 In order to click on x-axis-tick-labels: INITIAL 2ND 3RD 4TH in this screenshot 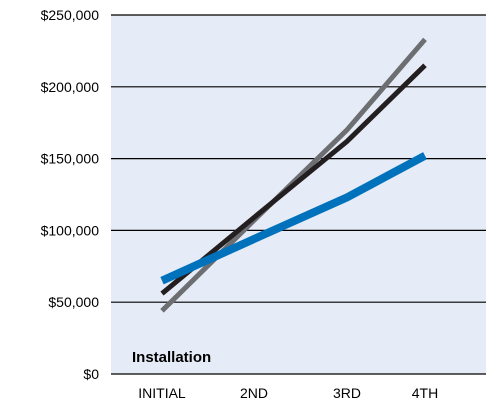, I will do `click(288, 393)`.